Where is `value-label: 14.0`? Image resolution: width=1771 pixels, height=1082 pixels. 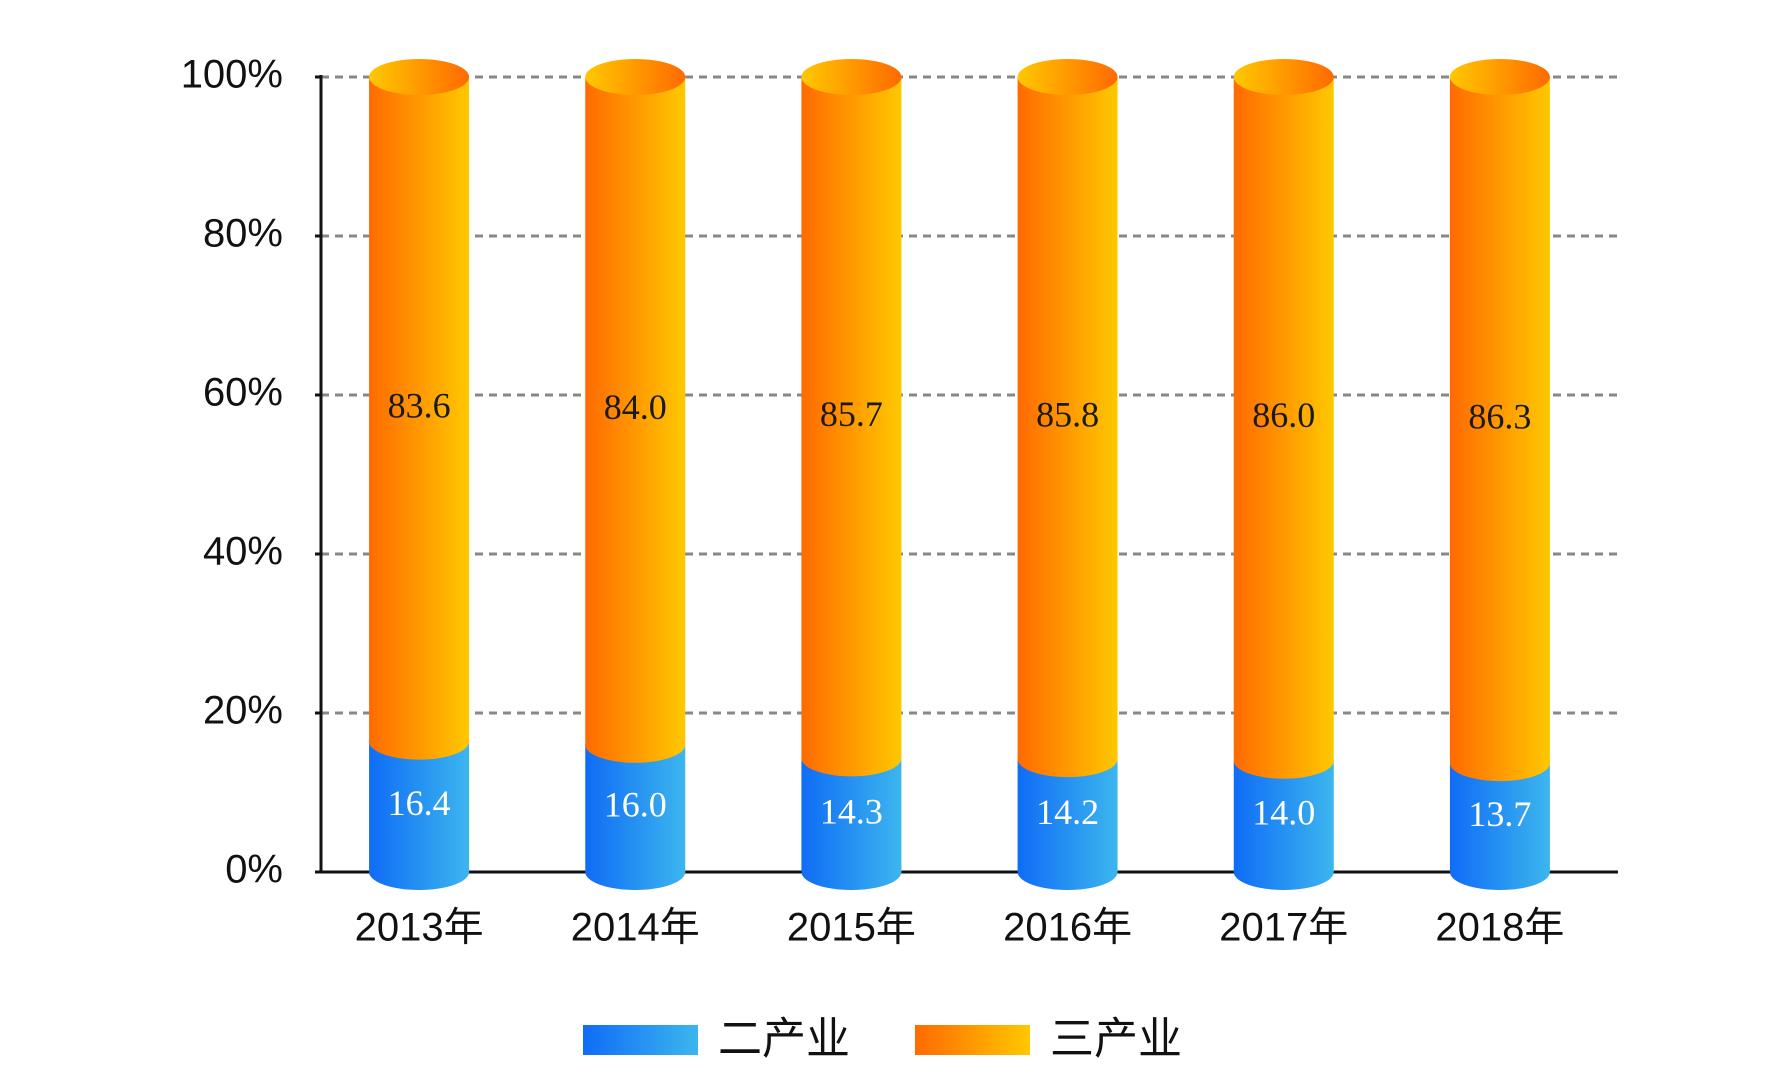
value-label: 14.0 is located at coordinates (1283, 813).